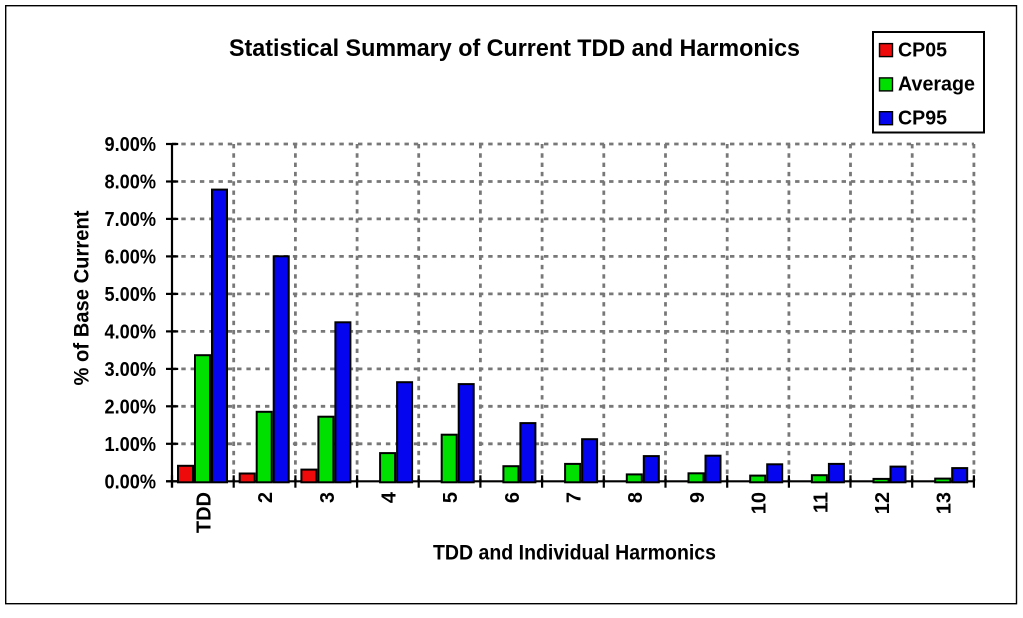 The height and width of the screenshot is (618, 1023). Describe the element at coordinates (945, 503) in the screenshot. I see `svg-text: 13` at that location.